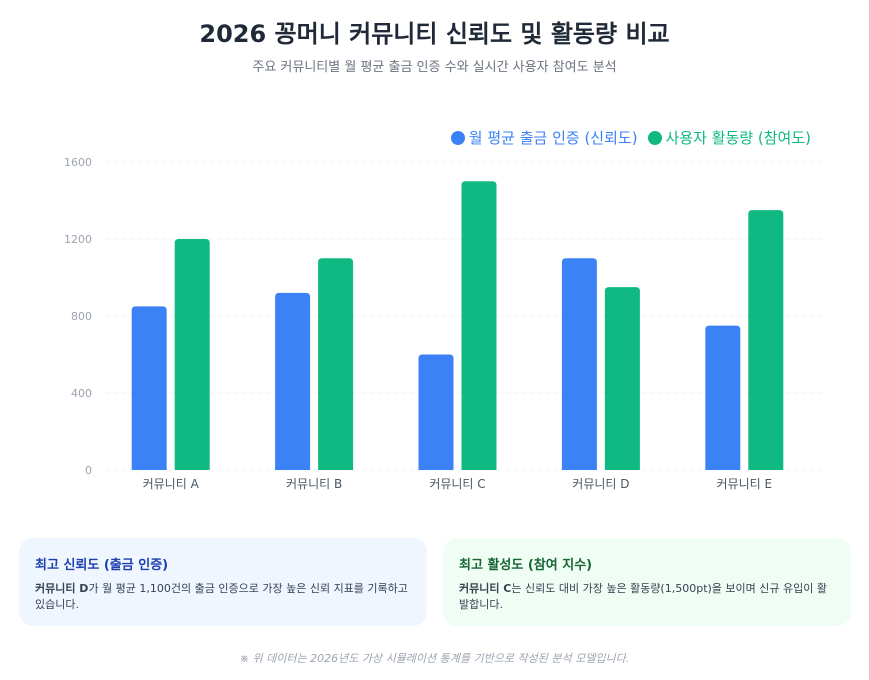  Describe the element at coordinates (457, 484) in the screenshot. I see `x-tick-label: 커뮤니티 C` at that location.